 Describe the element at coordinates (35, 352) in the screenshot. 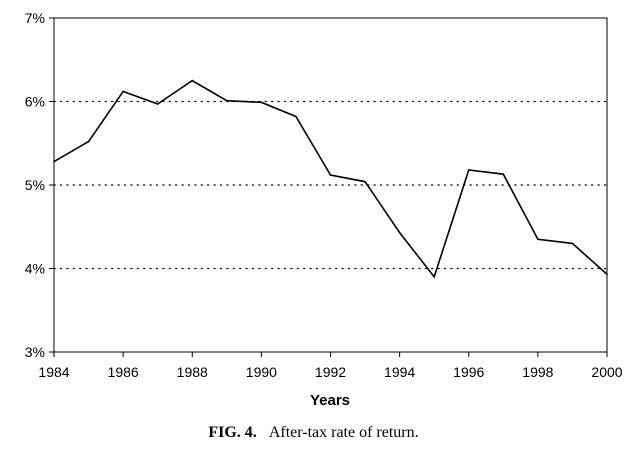

I see `y-tick-label: 3%` at that location.